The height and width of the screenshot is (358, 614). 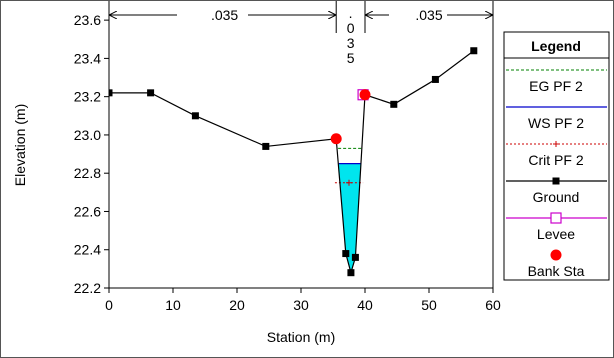 I want to click on legend-bank-marker, so click(x=556, y=255).